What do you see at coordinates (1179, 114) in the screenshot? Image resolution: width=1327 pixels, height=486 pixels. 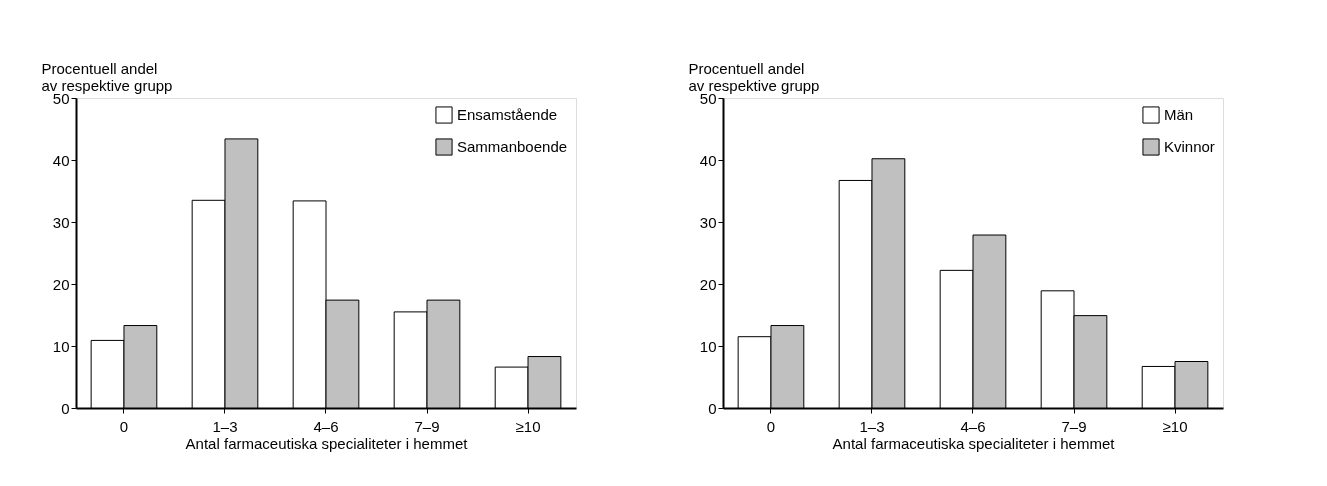 I see `legend-label: Män` at bounding box center [1179, 114].